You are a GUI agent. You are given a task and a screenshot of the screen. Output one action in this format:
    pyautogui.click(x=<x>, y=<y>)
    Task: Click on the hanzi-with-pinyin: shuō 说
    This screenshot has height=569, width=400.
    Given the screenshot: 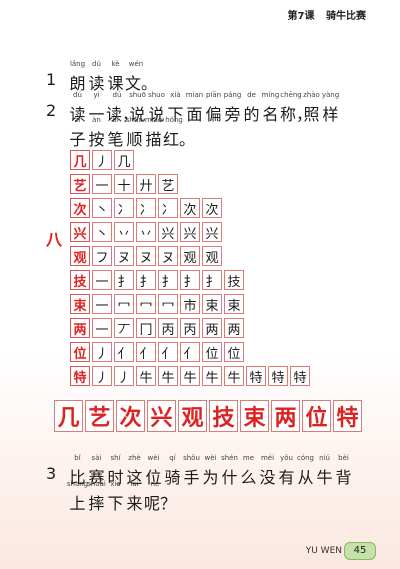 What is the action you would take?
    pyautogui.click(x=137, y=108)
    